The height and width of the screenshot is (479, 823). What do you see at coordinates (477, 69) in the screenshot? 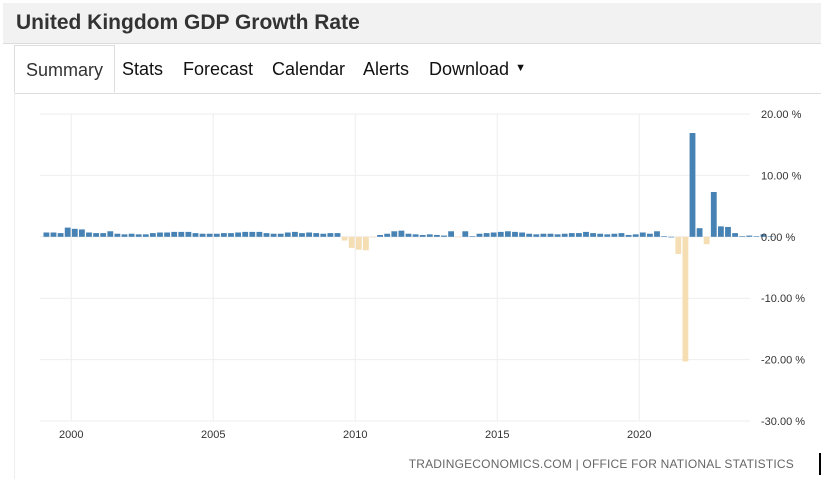
I see `tab-download: Download ▼` at bounding box center [477, 69].